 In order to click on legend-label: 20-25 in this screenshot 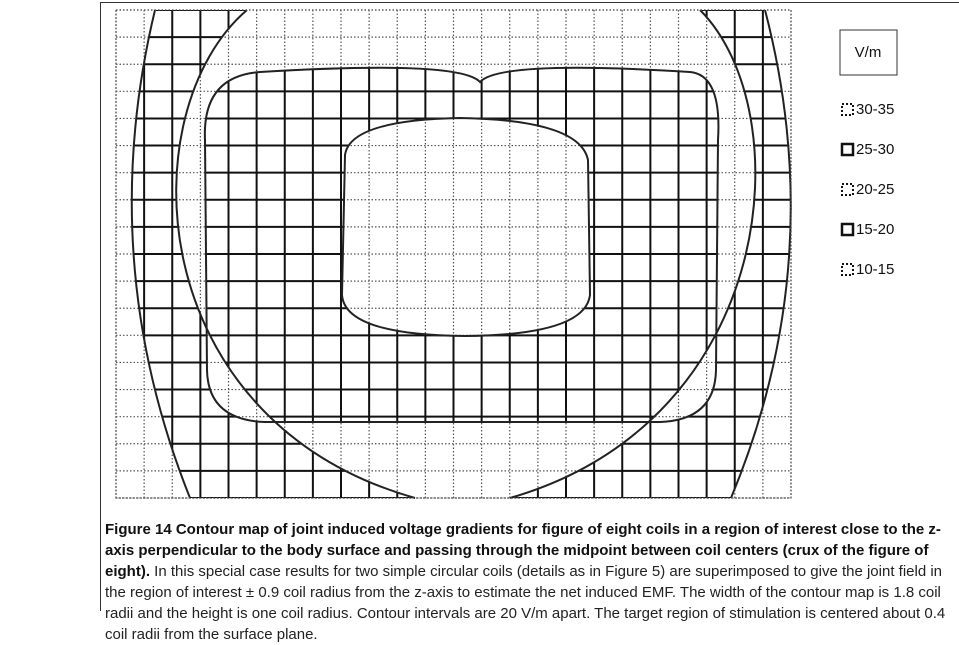, I will do `click(875, 189)`.